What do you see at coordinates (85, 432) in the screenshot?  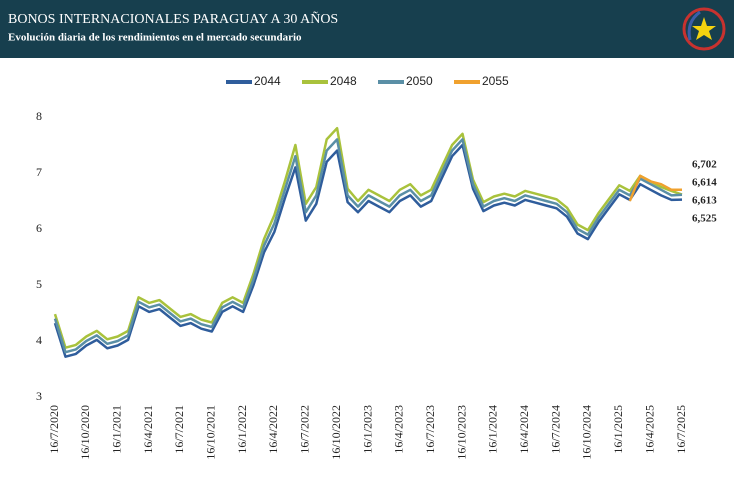 I see `x-tick-label: 16/10/2020` at bounding box center [85, 432].